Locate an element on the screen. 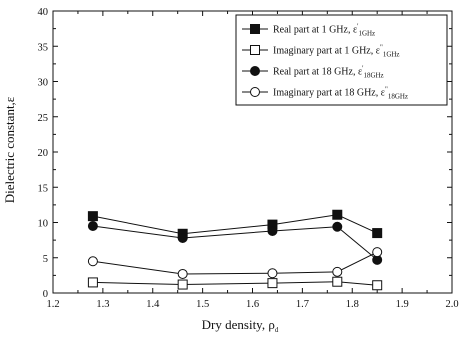  x-tick-label: 1.3 is located at coordinates (102, 304).